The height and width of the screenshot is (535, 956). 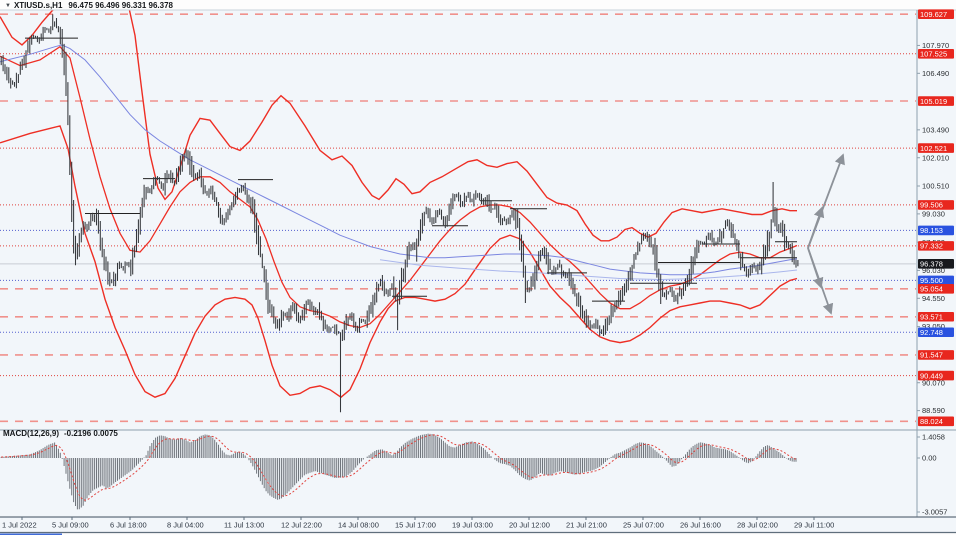 What do you see at coordinates (935, 73) in the screenshot?
I see `price-tick-label: 106.490` at bounding box center [935, 73].